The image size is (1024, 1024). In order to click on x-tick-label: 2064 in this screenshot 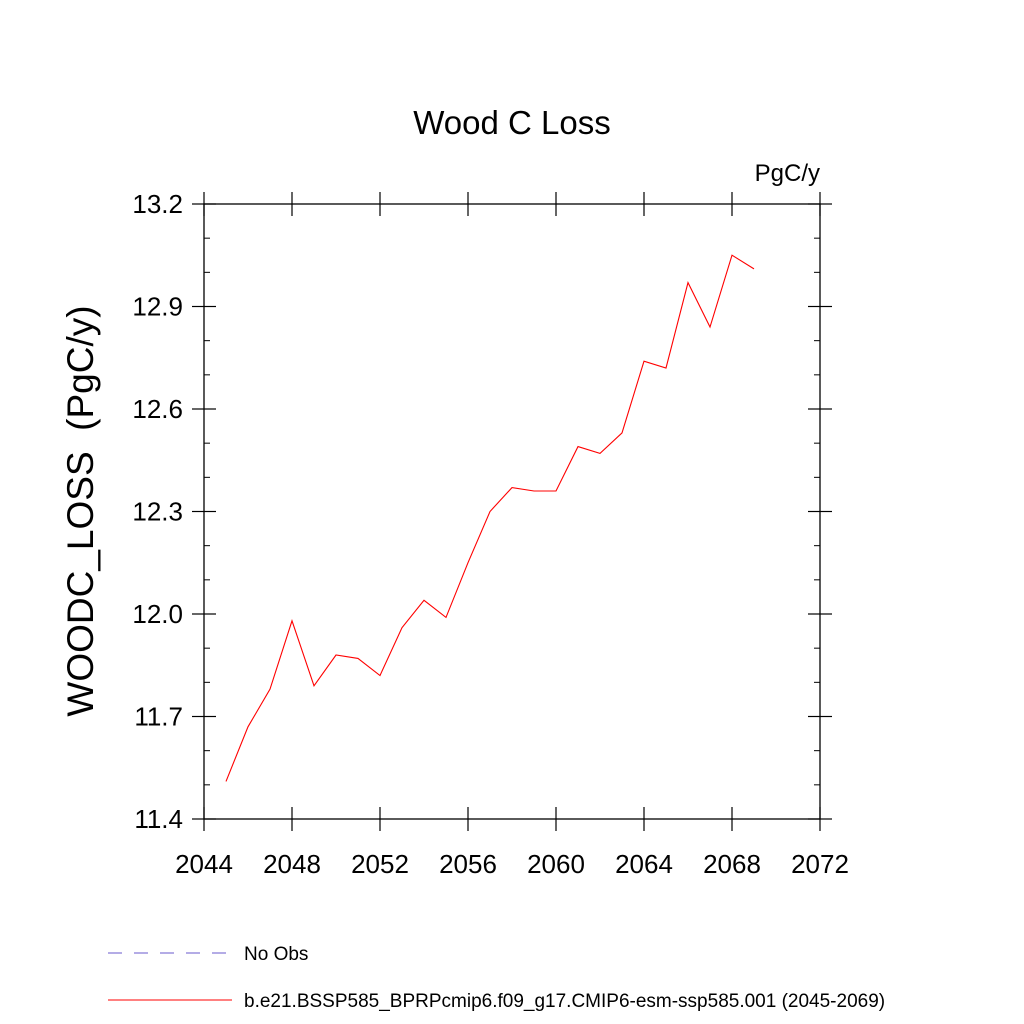, I will do `click(644, 864)`.